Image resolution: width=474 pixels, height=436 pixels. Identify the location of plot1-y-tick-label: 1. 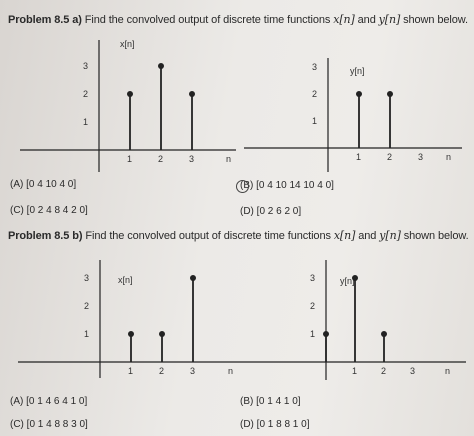
(85, 122).